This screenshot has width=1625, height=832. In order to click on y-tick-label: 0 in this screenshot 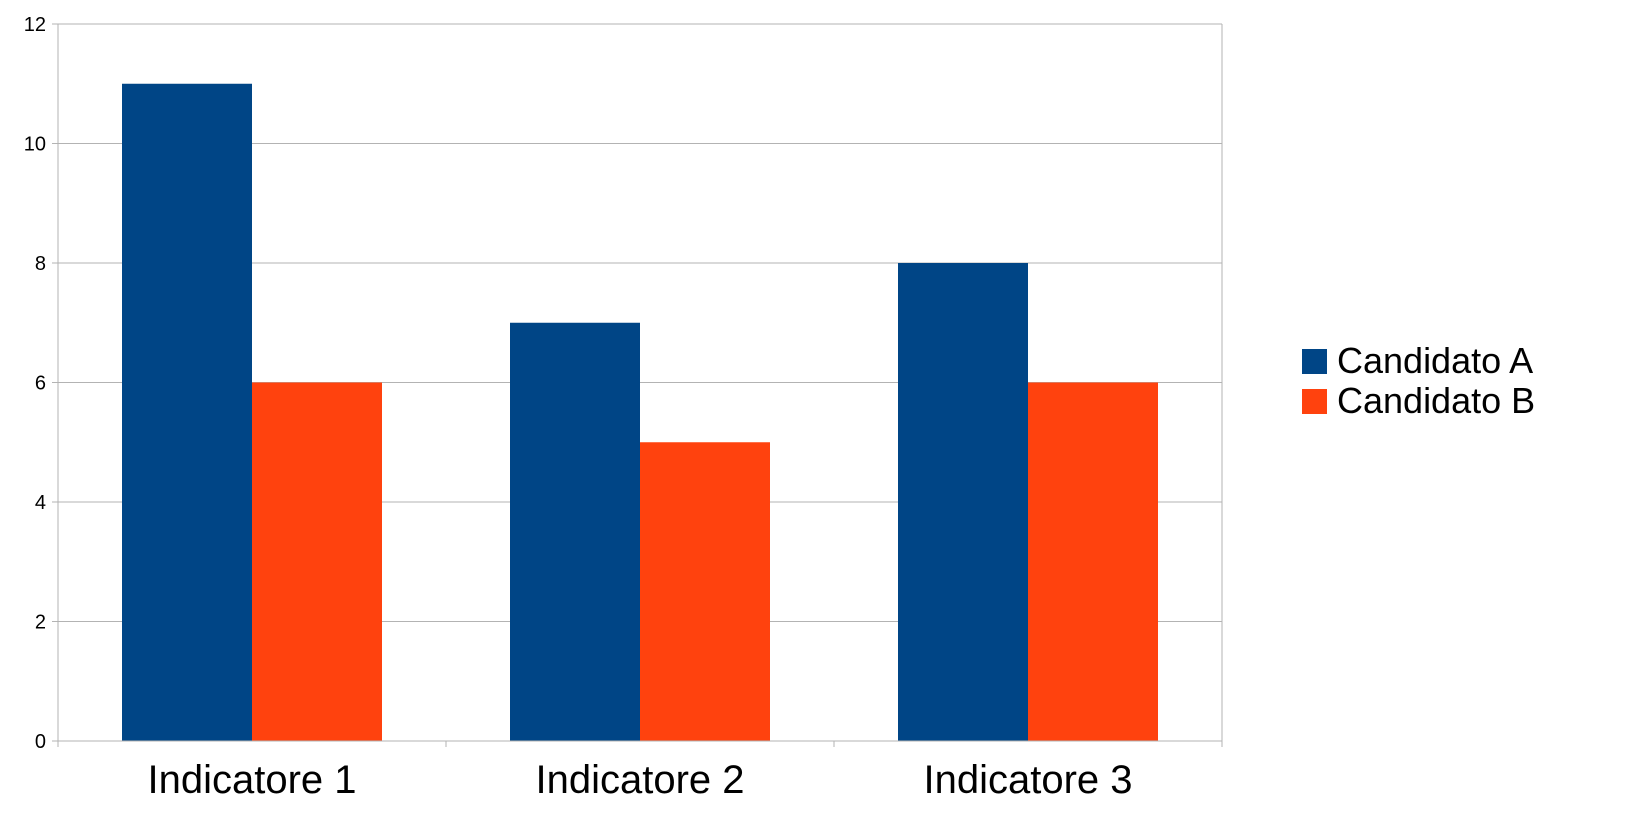, I will do `click(40, 742)`.